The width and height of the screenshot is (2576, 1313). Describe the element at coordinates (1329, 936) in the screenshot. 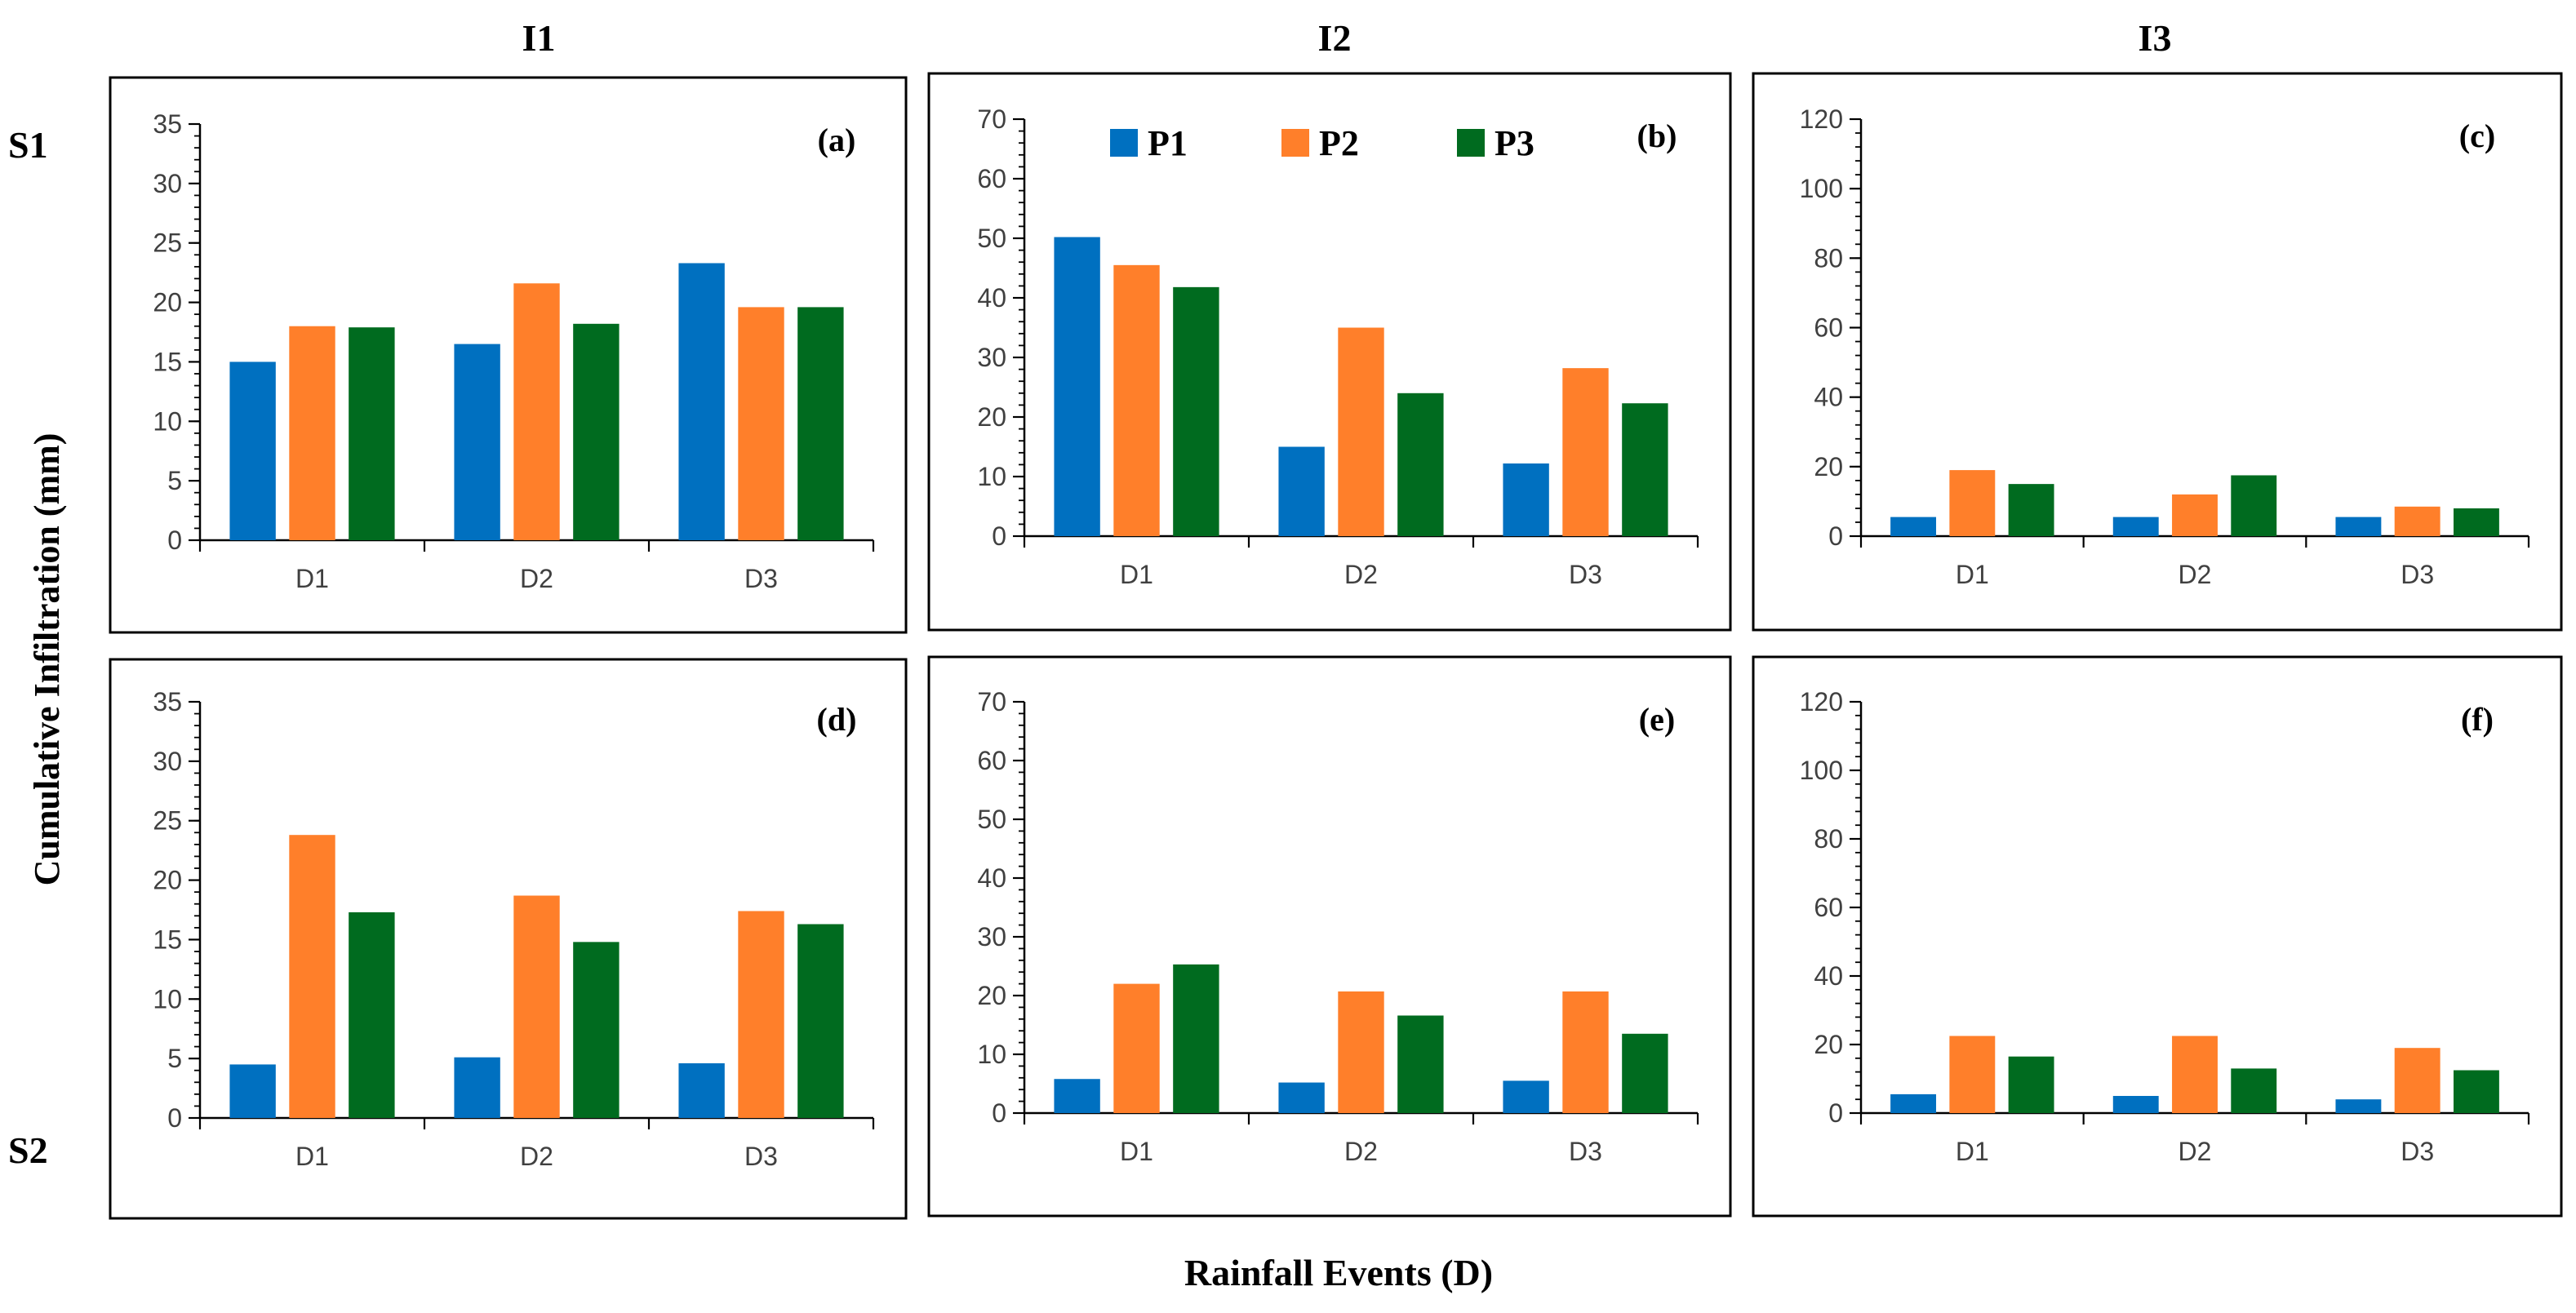

I see `chart-panel: 0 10 20 30 40 50 60 70 D1 D2 D3 (e)` at that location.